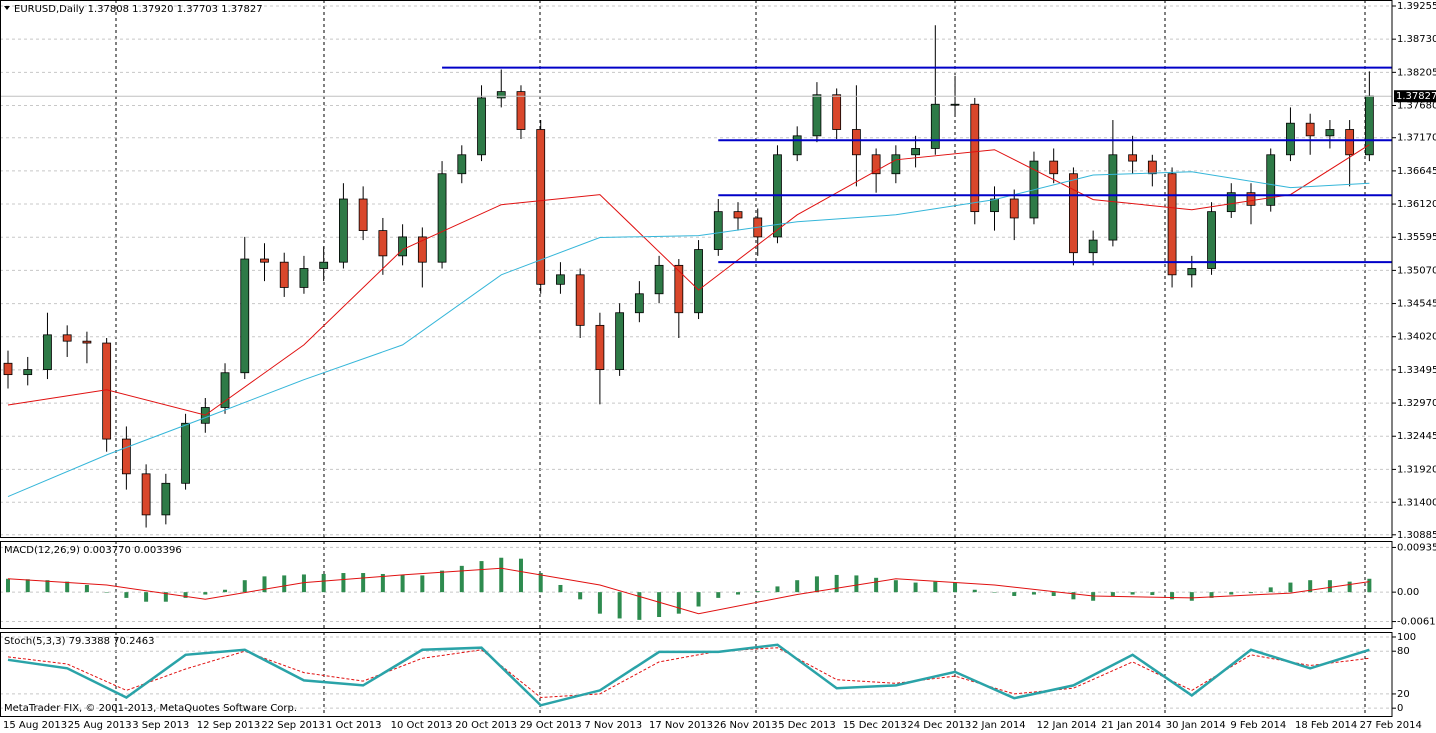 This screenshot has width=1436, height=733. Describe the element at coordinates (1416, 370) in the screenshot. I see `y-tick-label: 1.33495` at that location.